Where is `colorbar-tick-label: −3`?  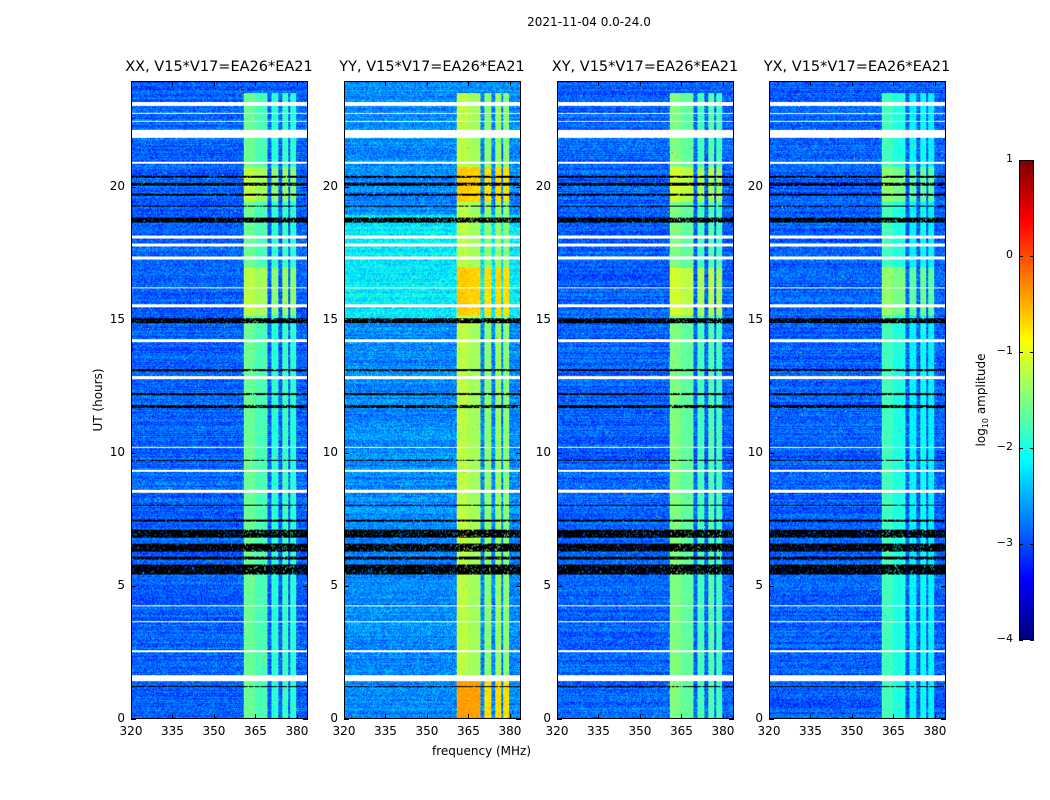
colorbar-tick-label: −3 is located at coordinates (1004, 542).